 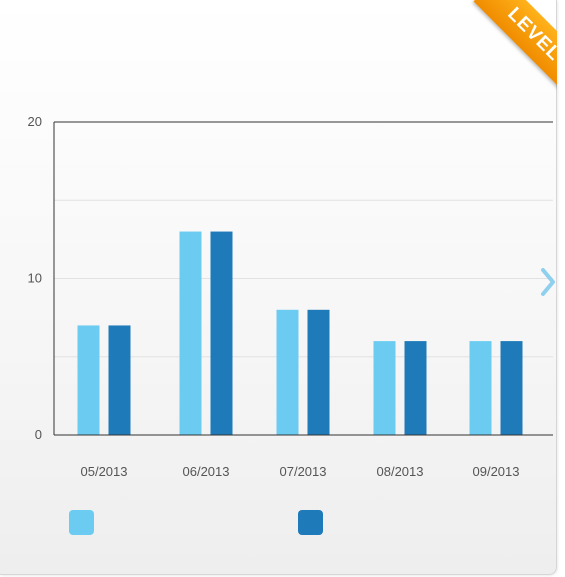 What do you see at coordinates (206, 471) in the screenshot?
I see `x-tick-label: 06/2013` at bounding box center [206, 471].